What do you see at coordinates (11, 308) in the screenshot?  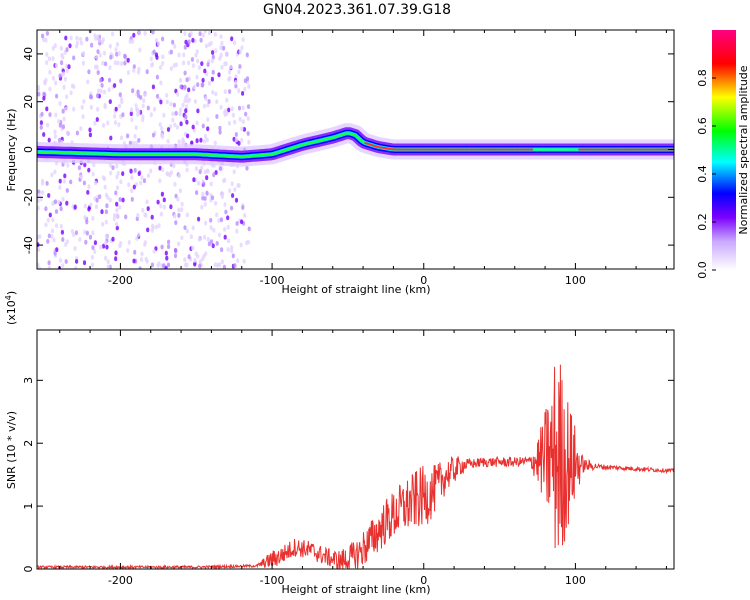 I see `snr-multiplier: (x104)` at bounding box center [11, 308].